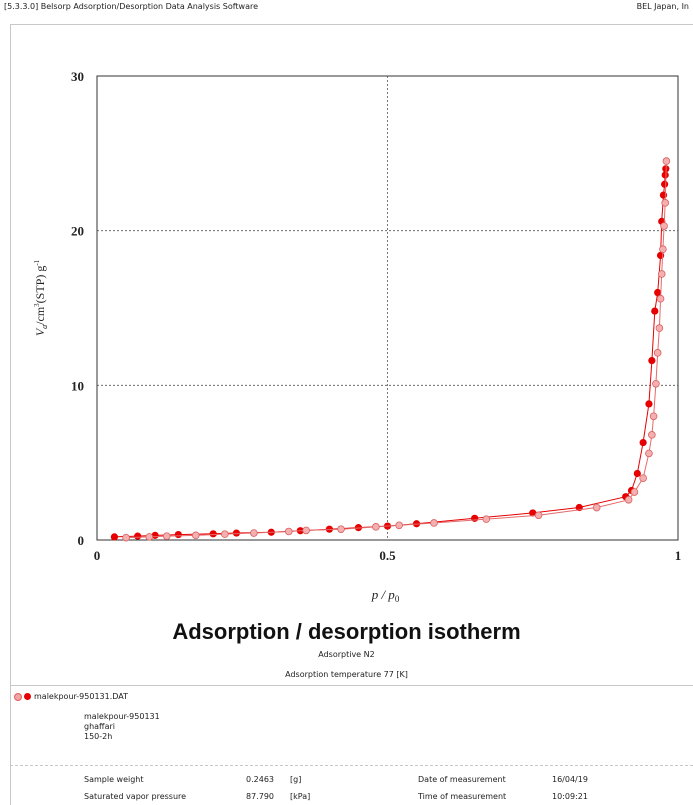  What do you see at coordinates (77, 385) in the screenshot?
I see `y-tick-label: 10` at bounding box center [77, 385].